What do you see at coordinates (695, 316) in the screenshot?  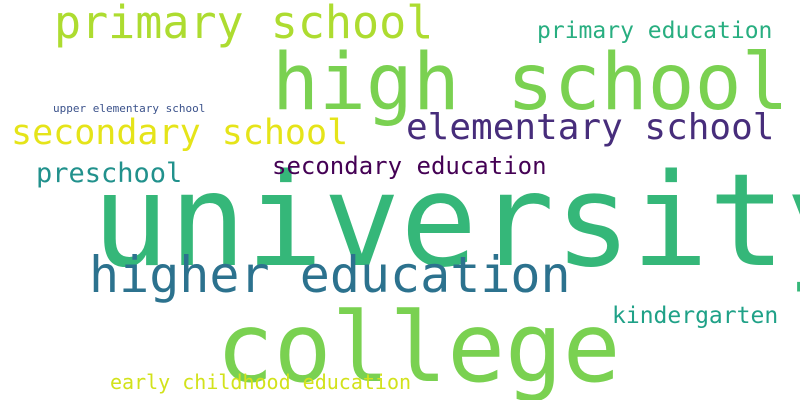 I see `word-kindergarten: kindergarten` at bounding box center [695, 316].